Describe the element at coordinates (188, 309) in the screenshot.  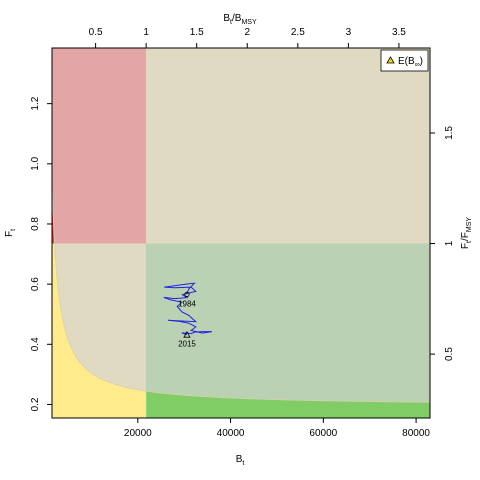
I see `trajectory-line` at that location.